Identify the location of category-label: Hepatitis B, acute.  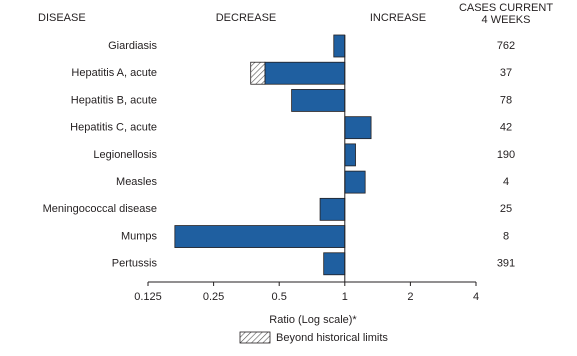
(114, 100).